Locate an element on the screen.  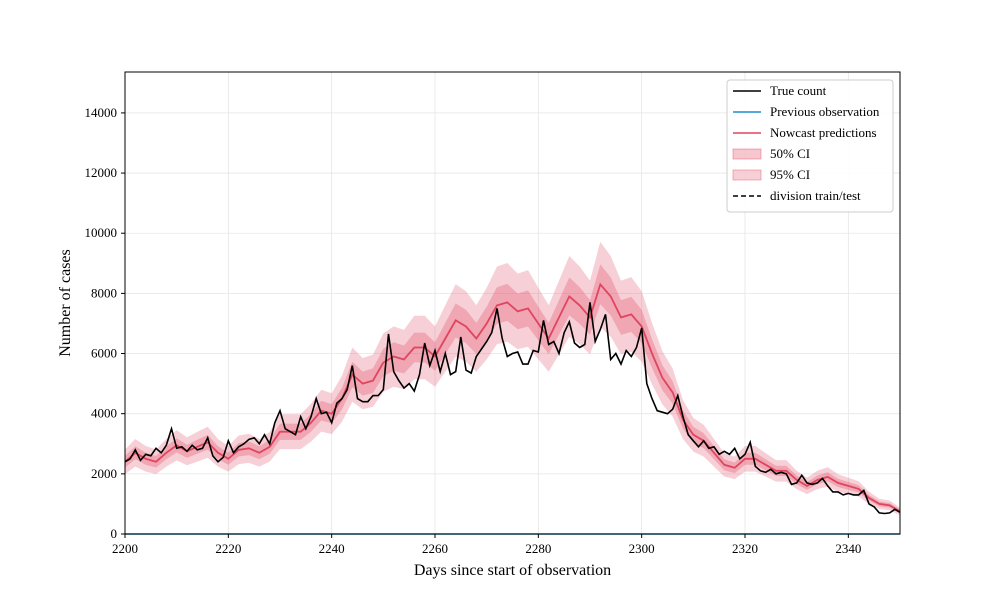
y-tick-label: 4000 is located at coordinates (104, 413).